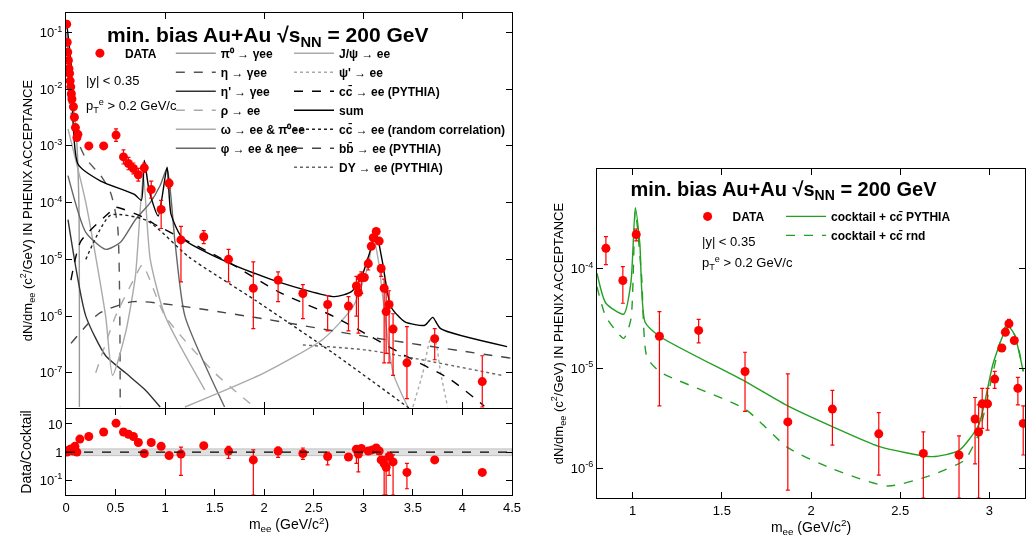 Image resolution: width=1027 pixels, height=537 pixels. What do you see at coordinates (59, 452) in the screenshot?
I see `y-tick-label: 1` at bounding box center [59, 452].